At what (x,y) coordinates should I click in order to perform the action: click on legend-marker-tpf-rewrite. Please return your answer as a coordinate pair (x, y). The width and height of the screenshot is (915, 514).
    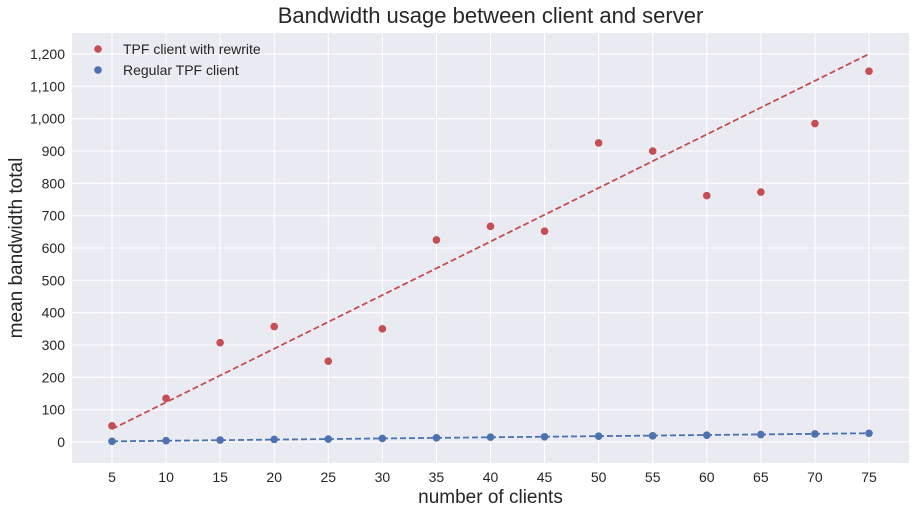
    Looking at the image, I should click on (98, 49).